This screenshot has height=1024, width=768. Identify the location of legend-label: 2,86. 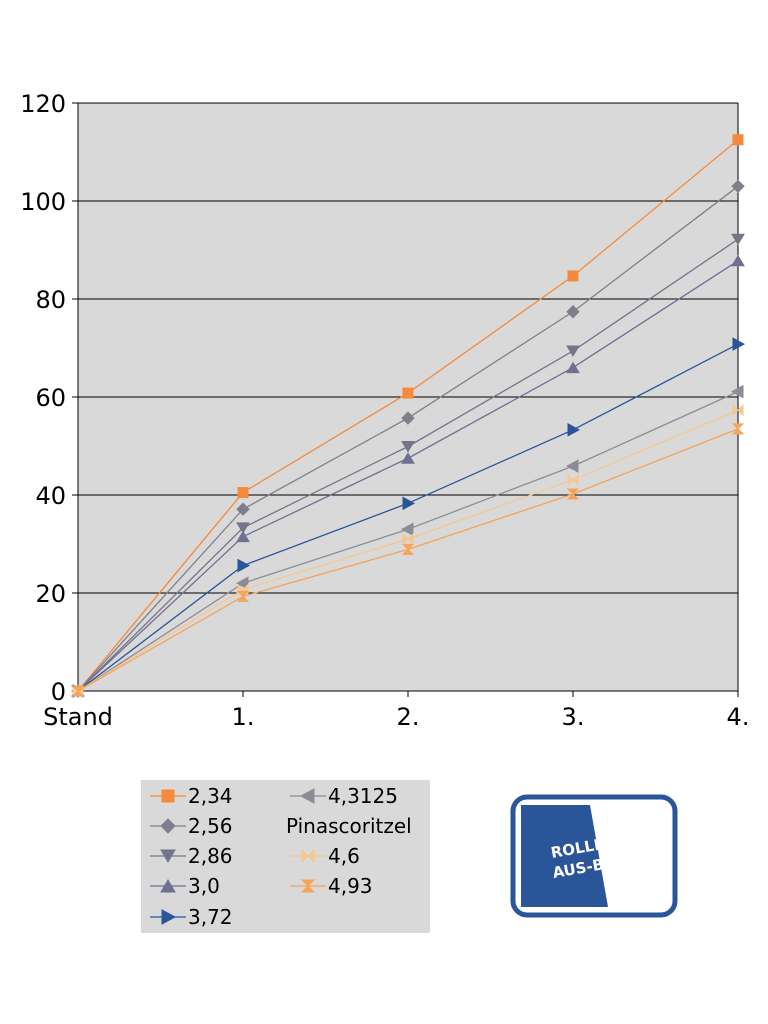
(210, 856).